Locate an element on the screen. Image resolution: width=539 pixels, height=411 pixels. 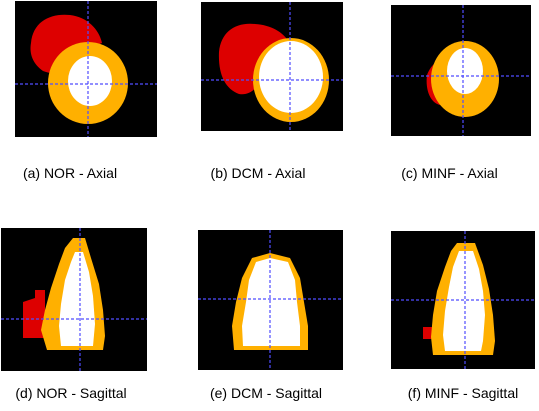
nor-sagittal-image is located at coordinates (74, 299).